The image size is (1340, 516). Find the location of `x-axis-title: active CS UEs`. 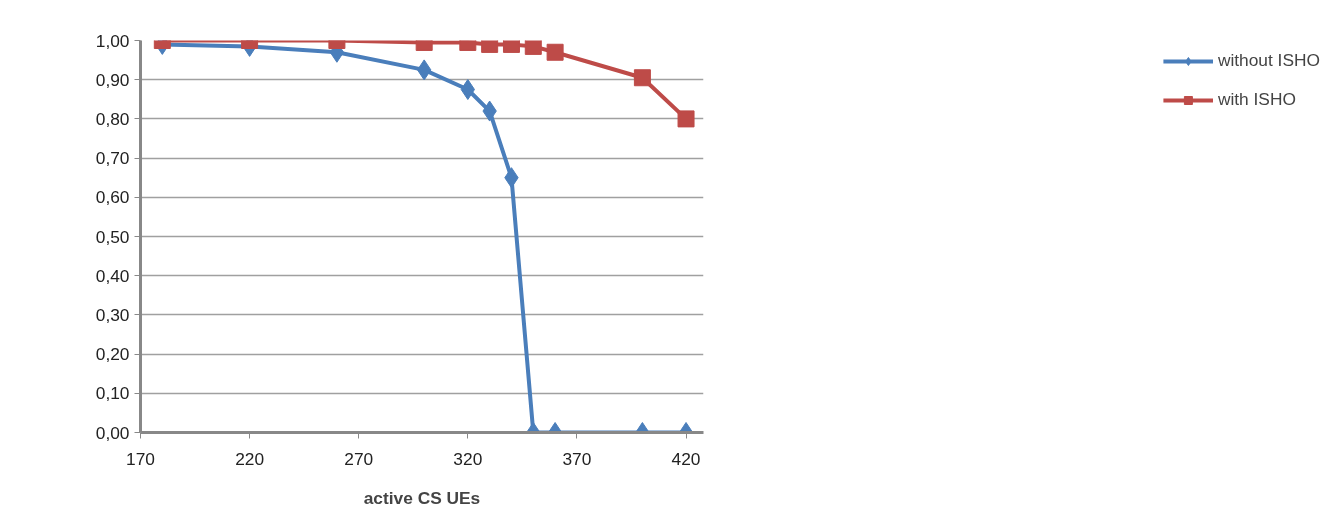

x-axis-title: active CS UEs is located at coordinates (422, 497).